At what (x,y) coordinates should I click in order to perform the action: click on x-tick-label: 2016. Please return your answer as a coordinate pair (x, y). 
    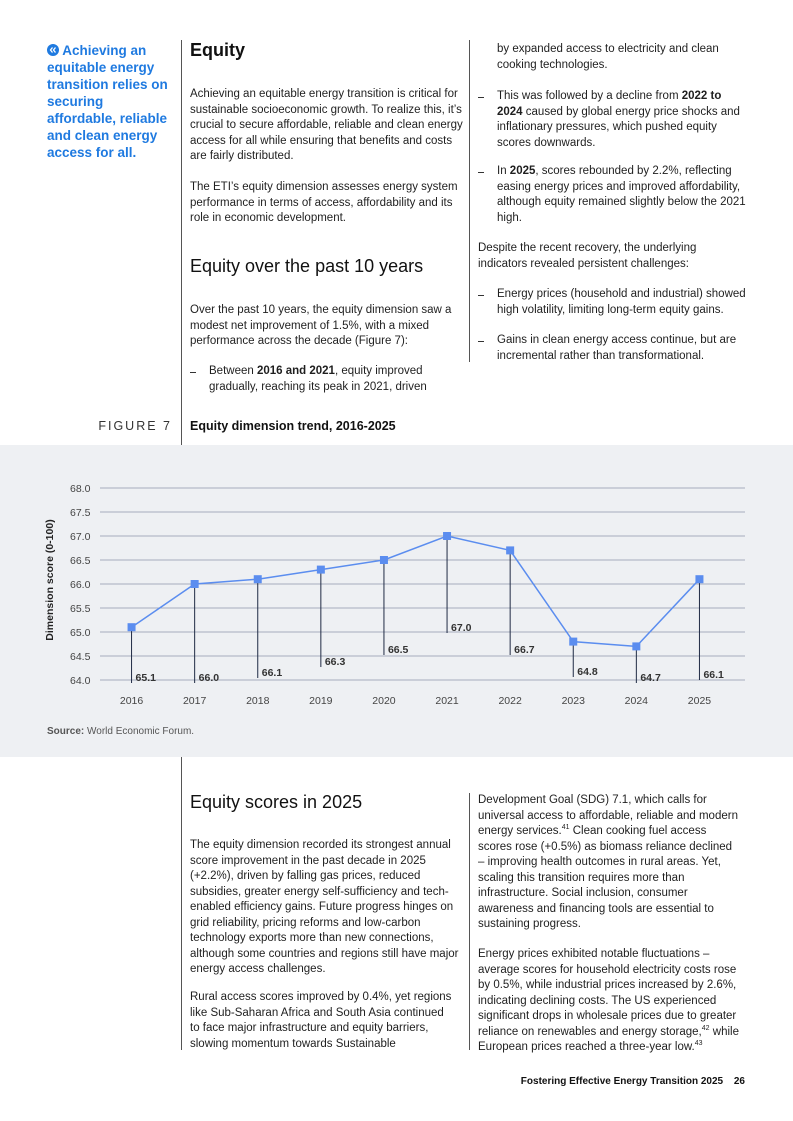
    Looking at the image, I should click on (132, 701).